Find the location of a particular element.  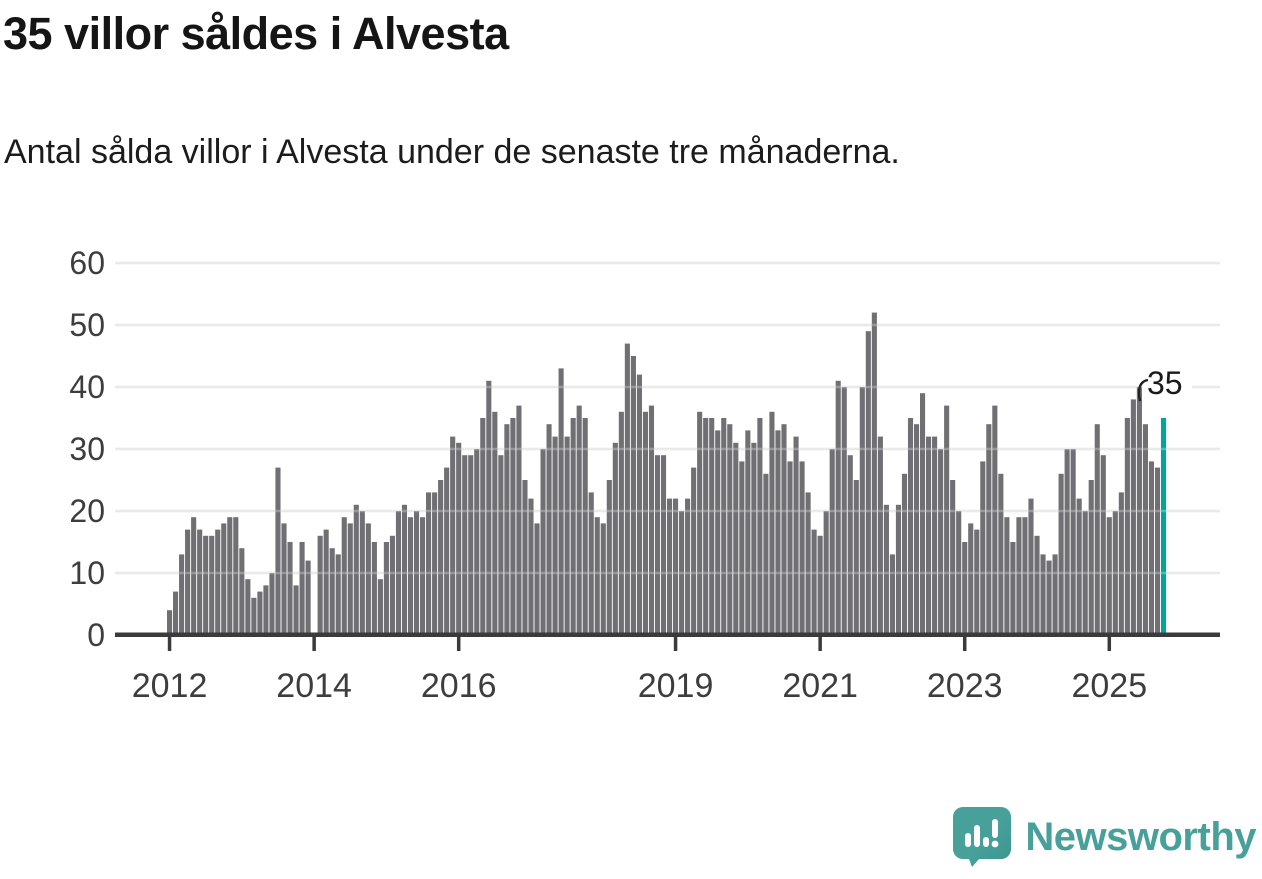

y-axis-tick-label: 0 is located at coordinates (96, 635).